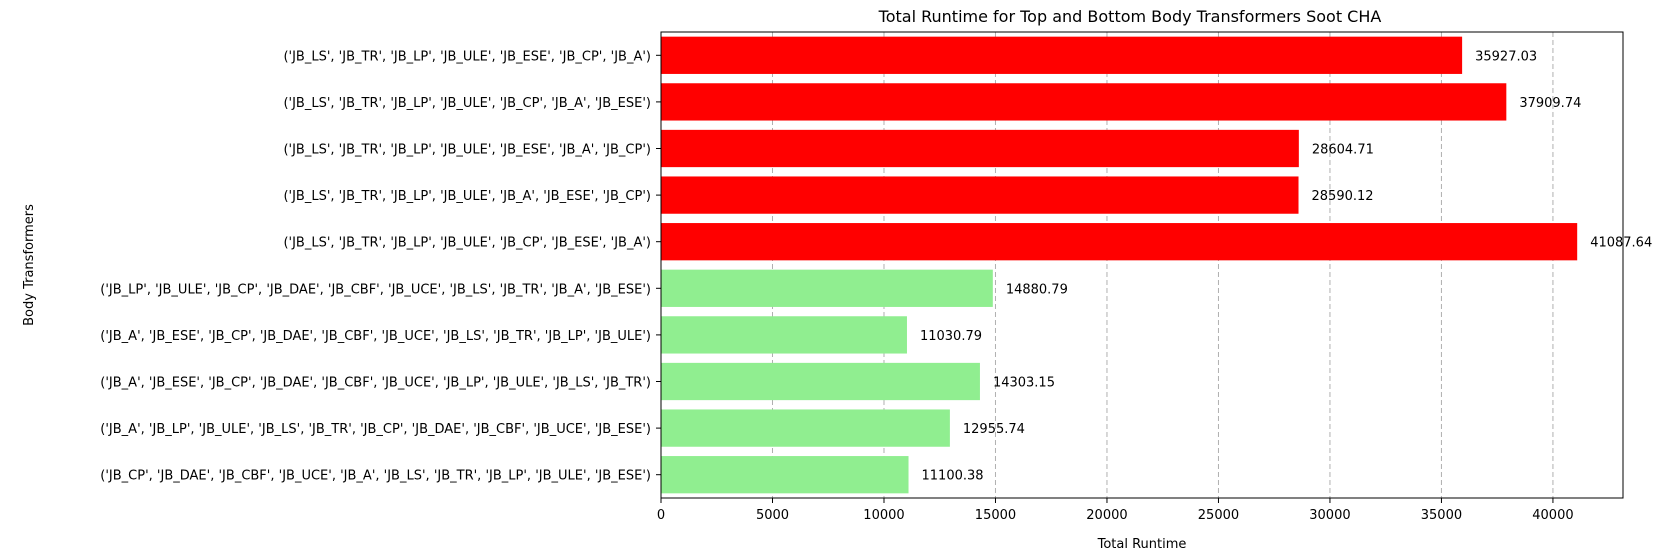  Describe the element at coordinates (1550, 103) in the screenshot. I see `bar-value-label: 37909.74` at that location.